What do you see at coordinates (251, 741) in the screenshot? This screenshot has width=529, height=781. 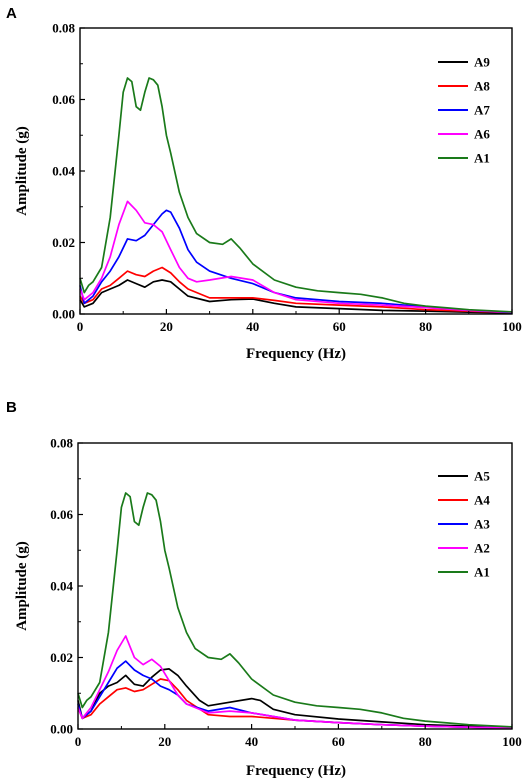 I see `panel-b-x-tick-label: 40` at bounding box center [251, 741].